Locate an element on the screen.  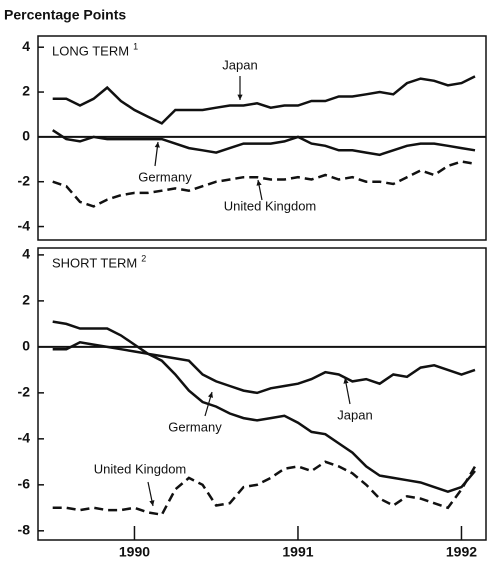
x-tick-label: 1991 is located at coordinates (297, 552).